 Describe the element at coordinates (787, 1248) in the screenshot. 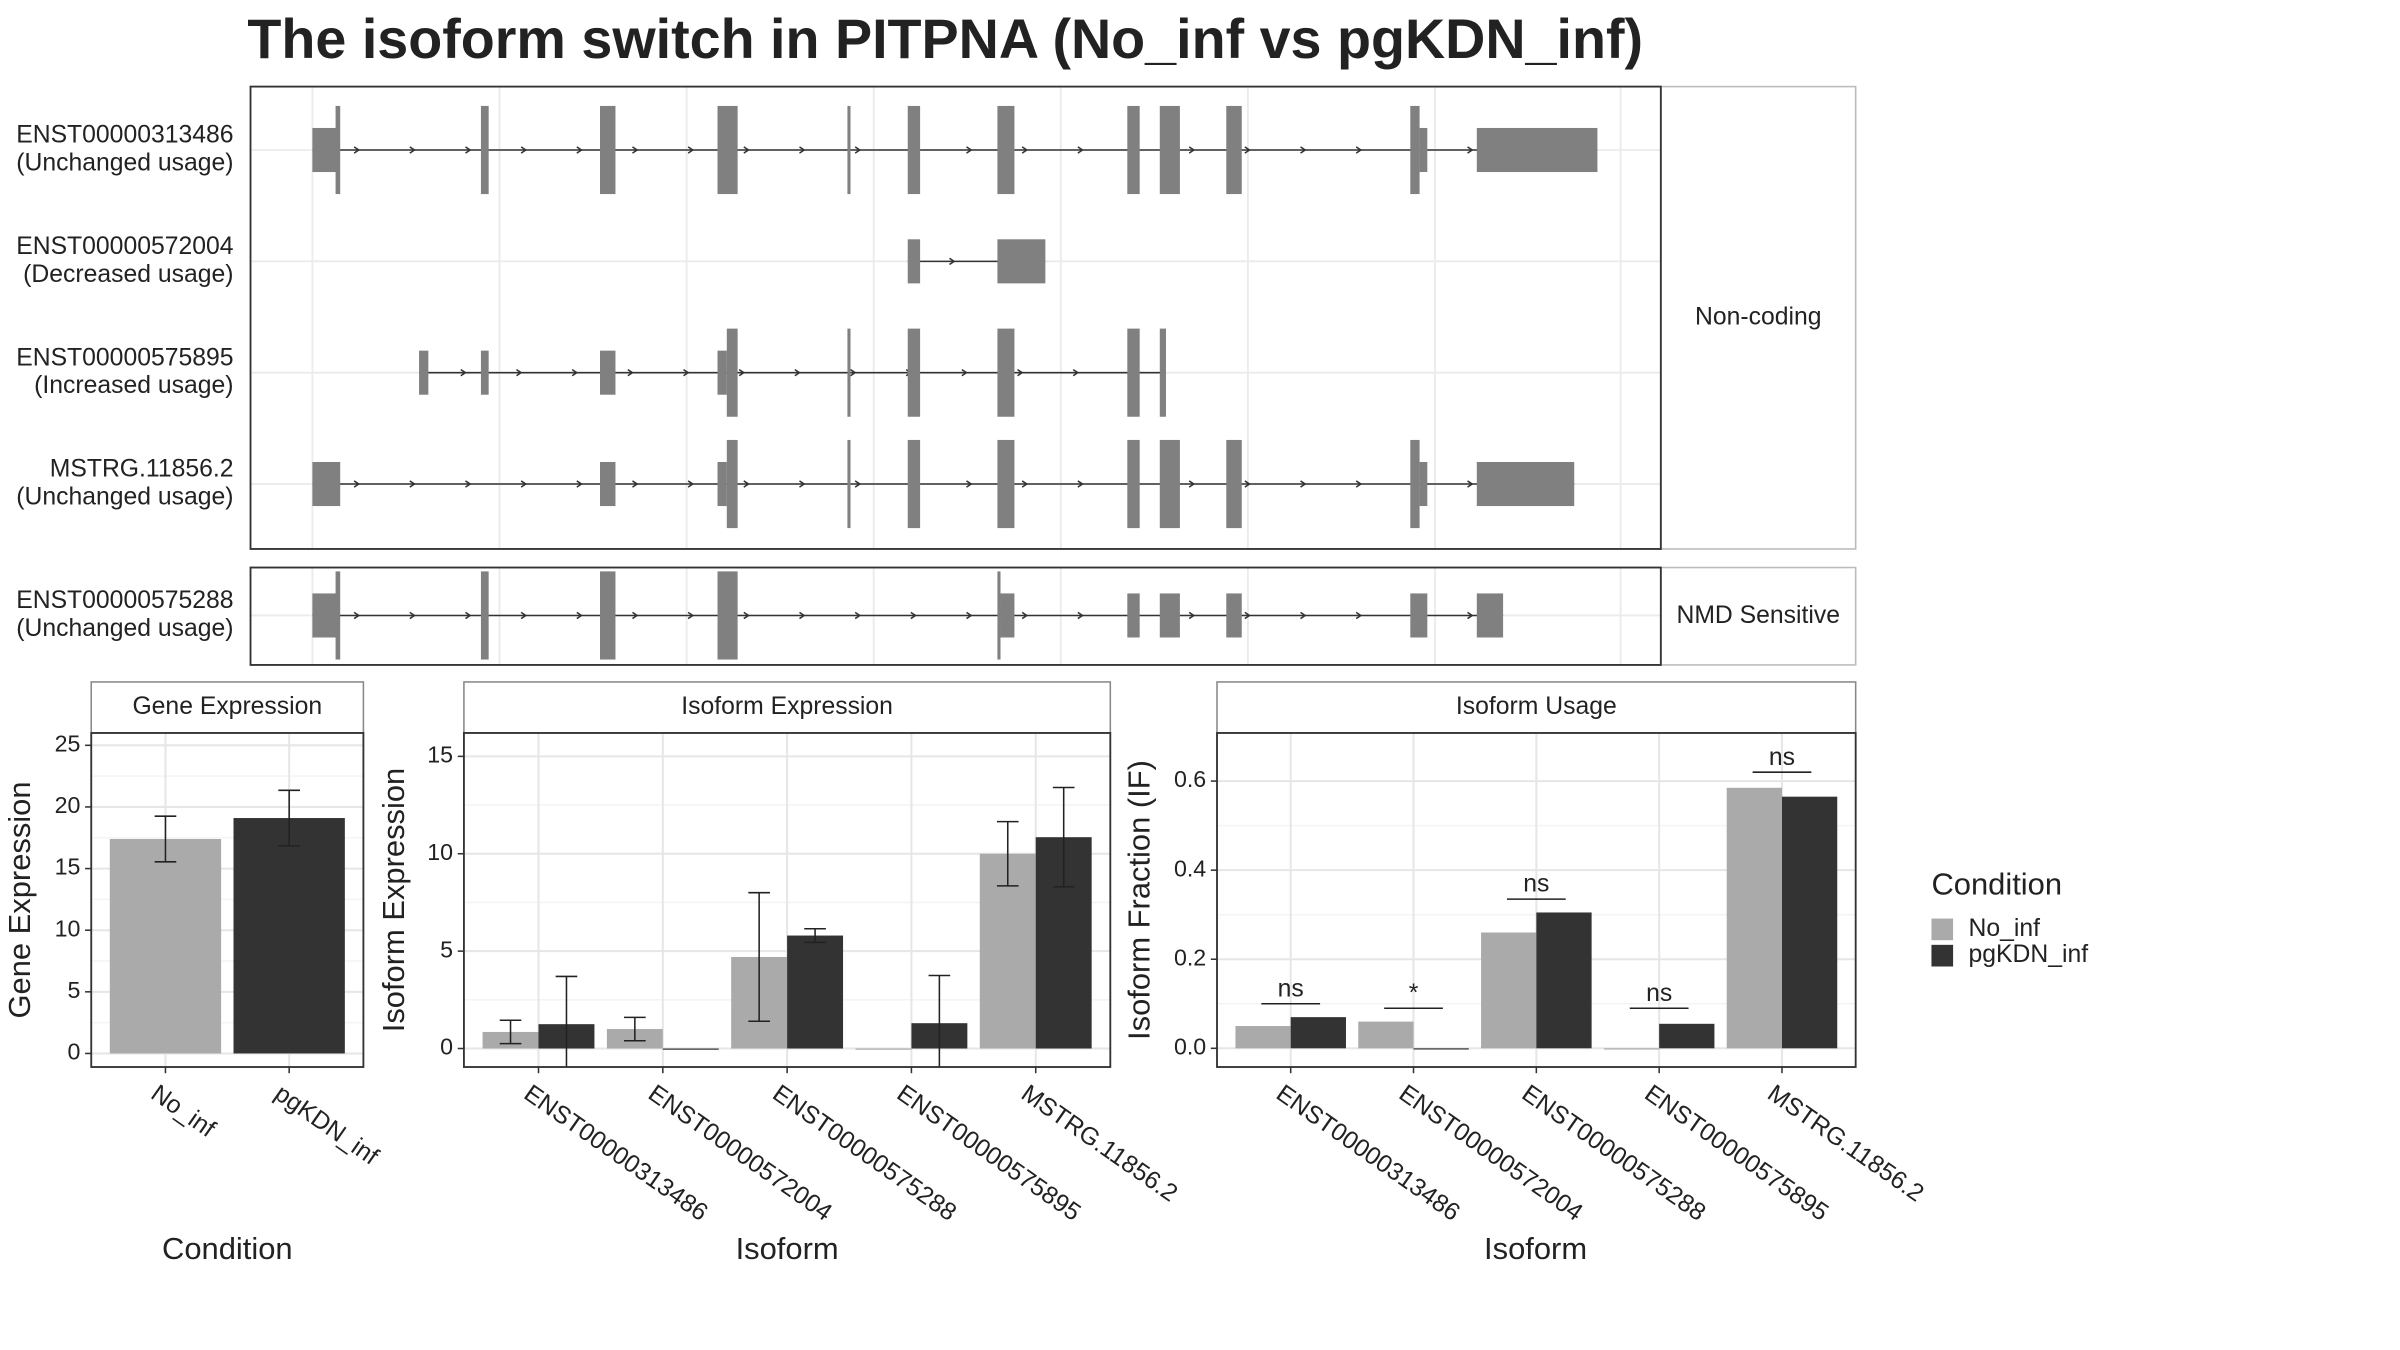

I see `x-axis-title: Isoform` at that location.